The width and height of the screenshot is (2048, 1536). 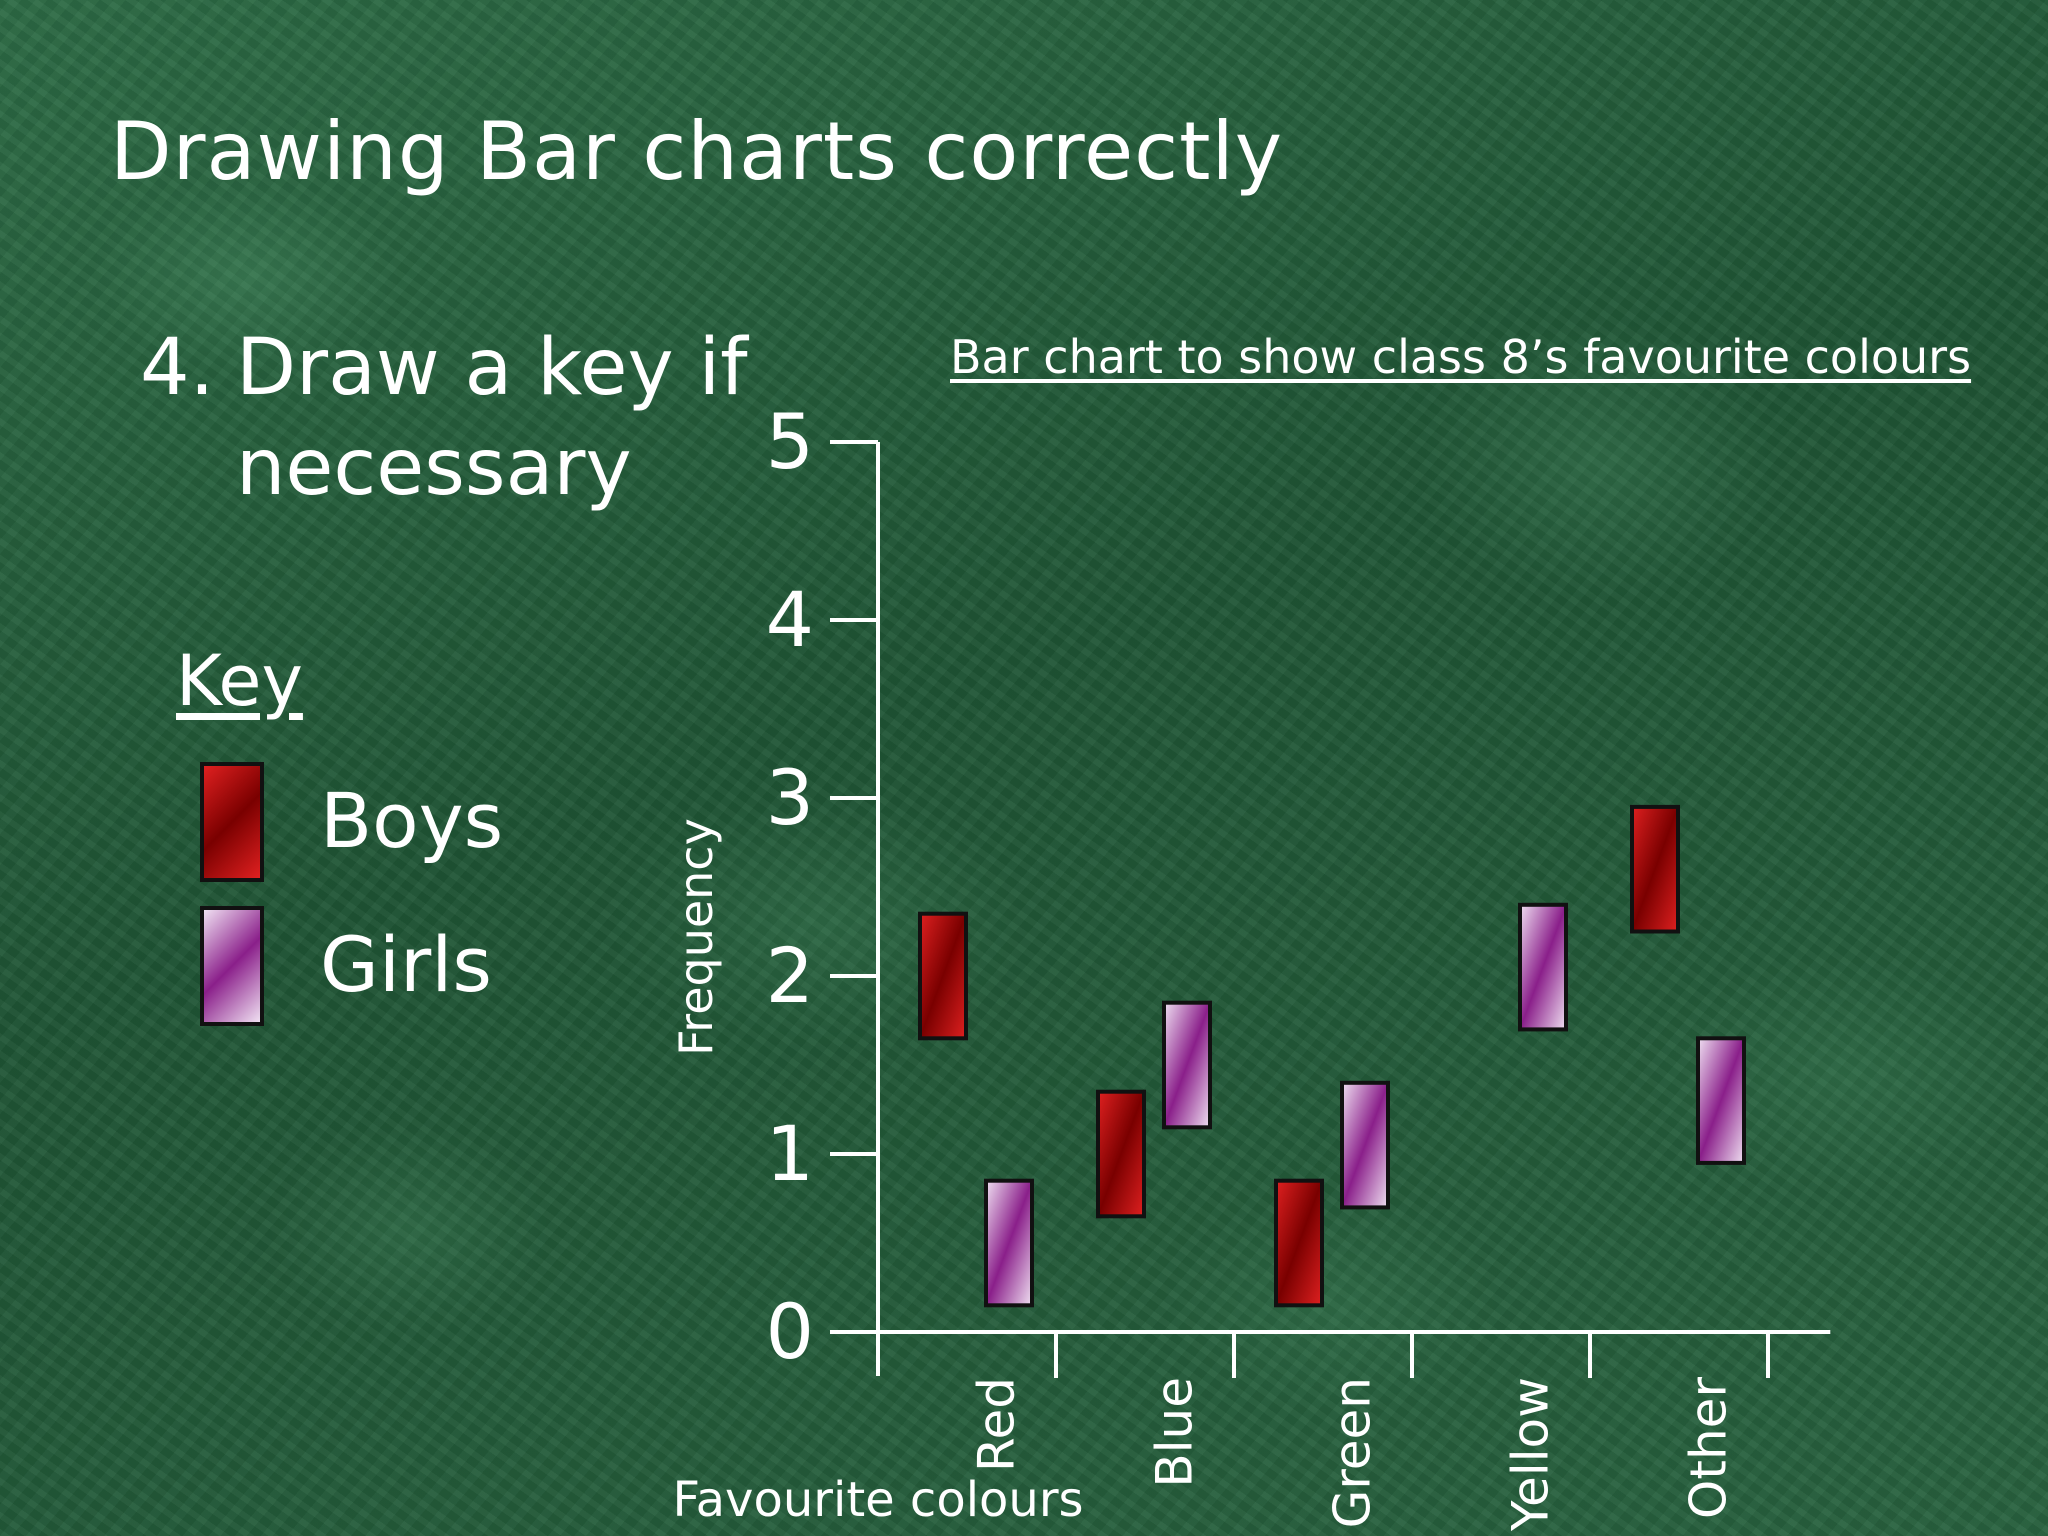 I want to click on x-tick-label-yellow: Yellow, so click(x=1531, y=1454).